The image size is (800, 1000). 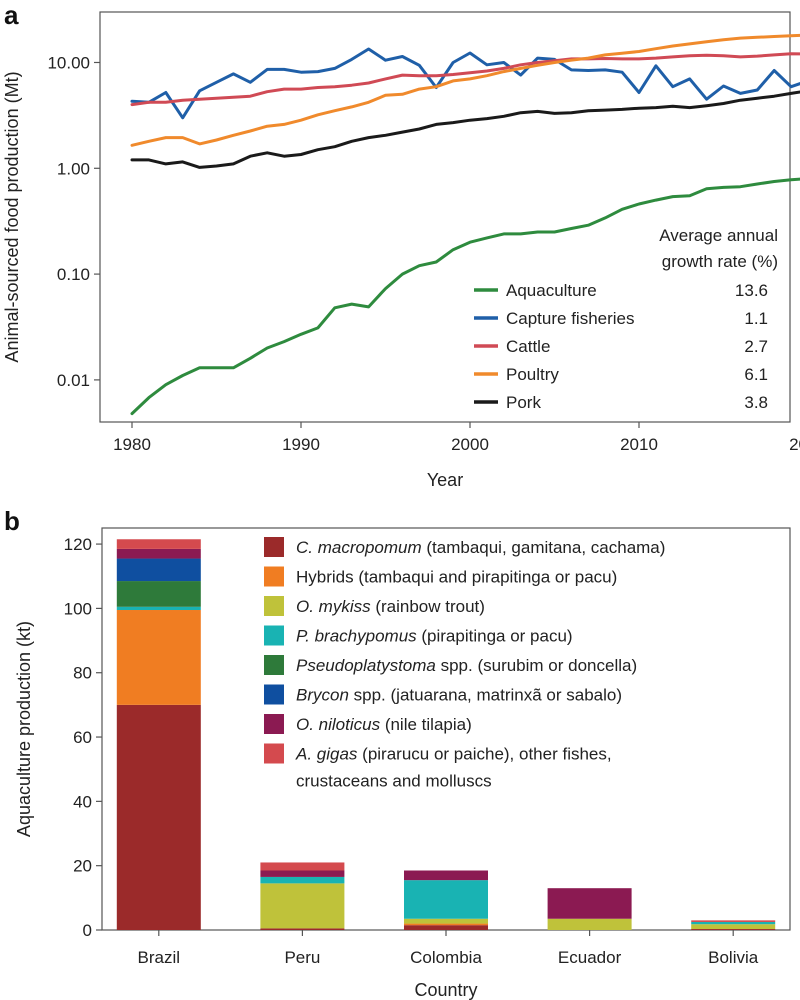 I want to click on panel-b-label: b, so click(x=12, y=521).